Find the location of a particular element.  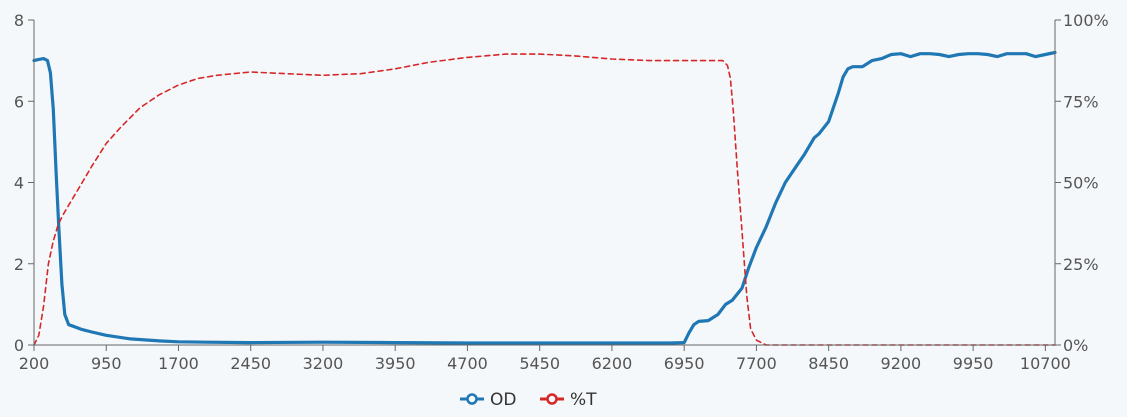

y-tick-label: 4 is located at coordinates (19, 183).